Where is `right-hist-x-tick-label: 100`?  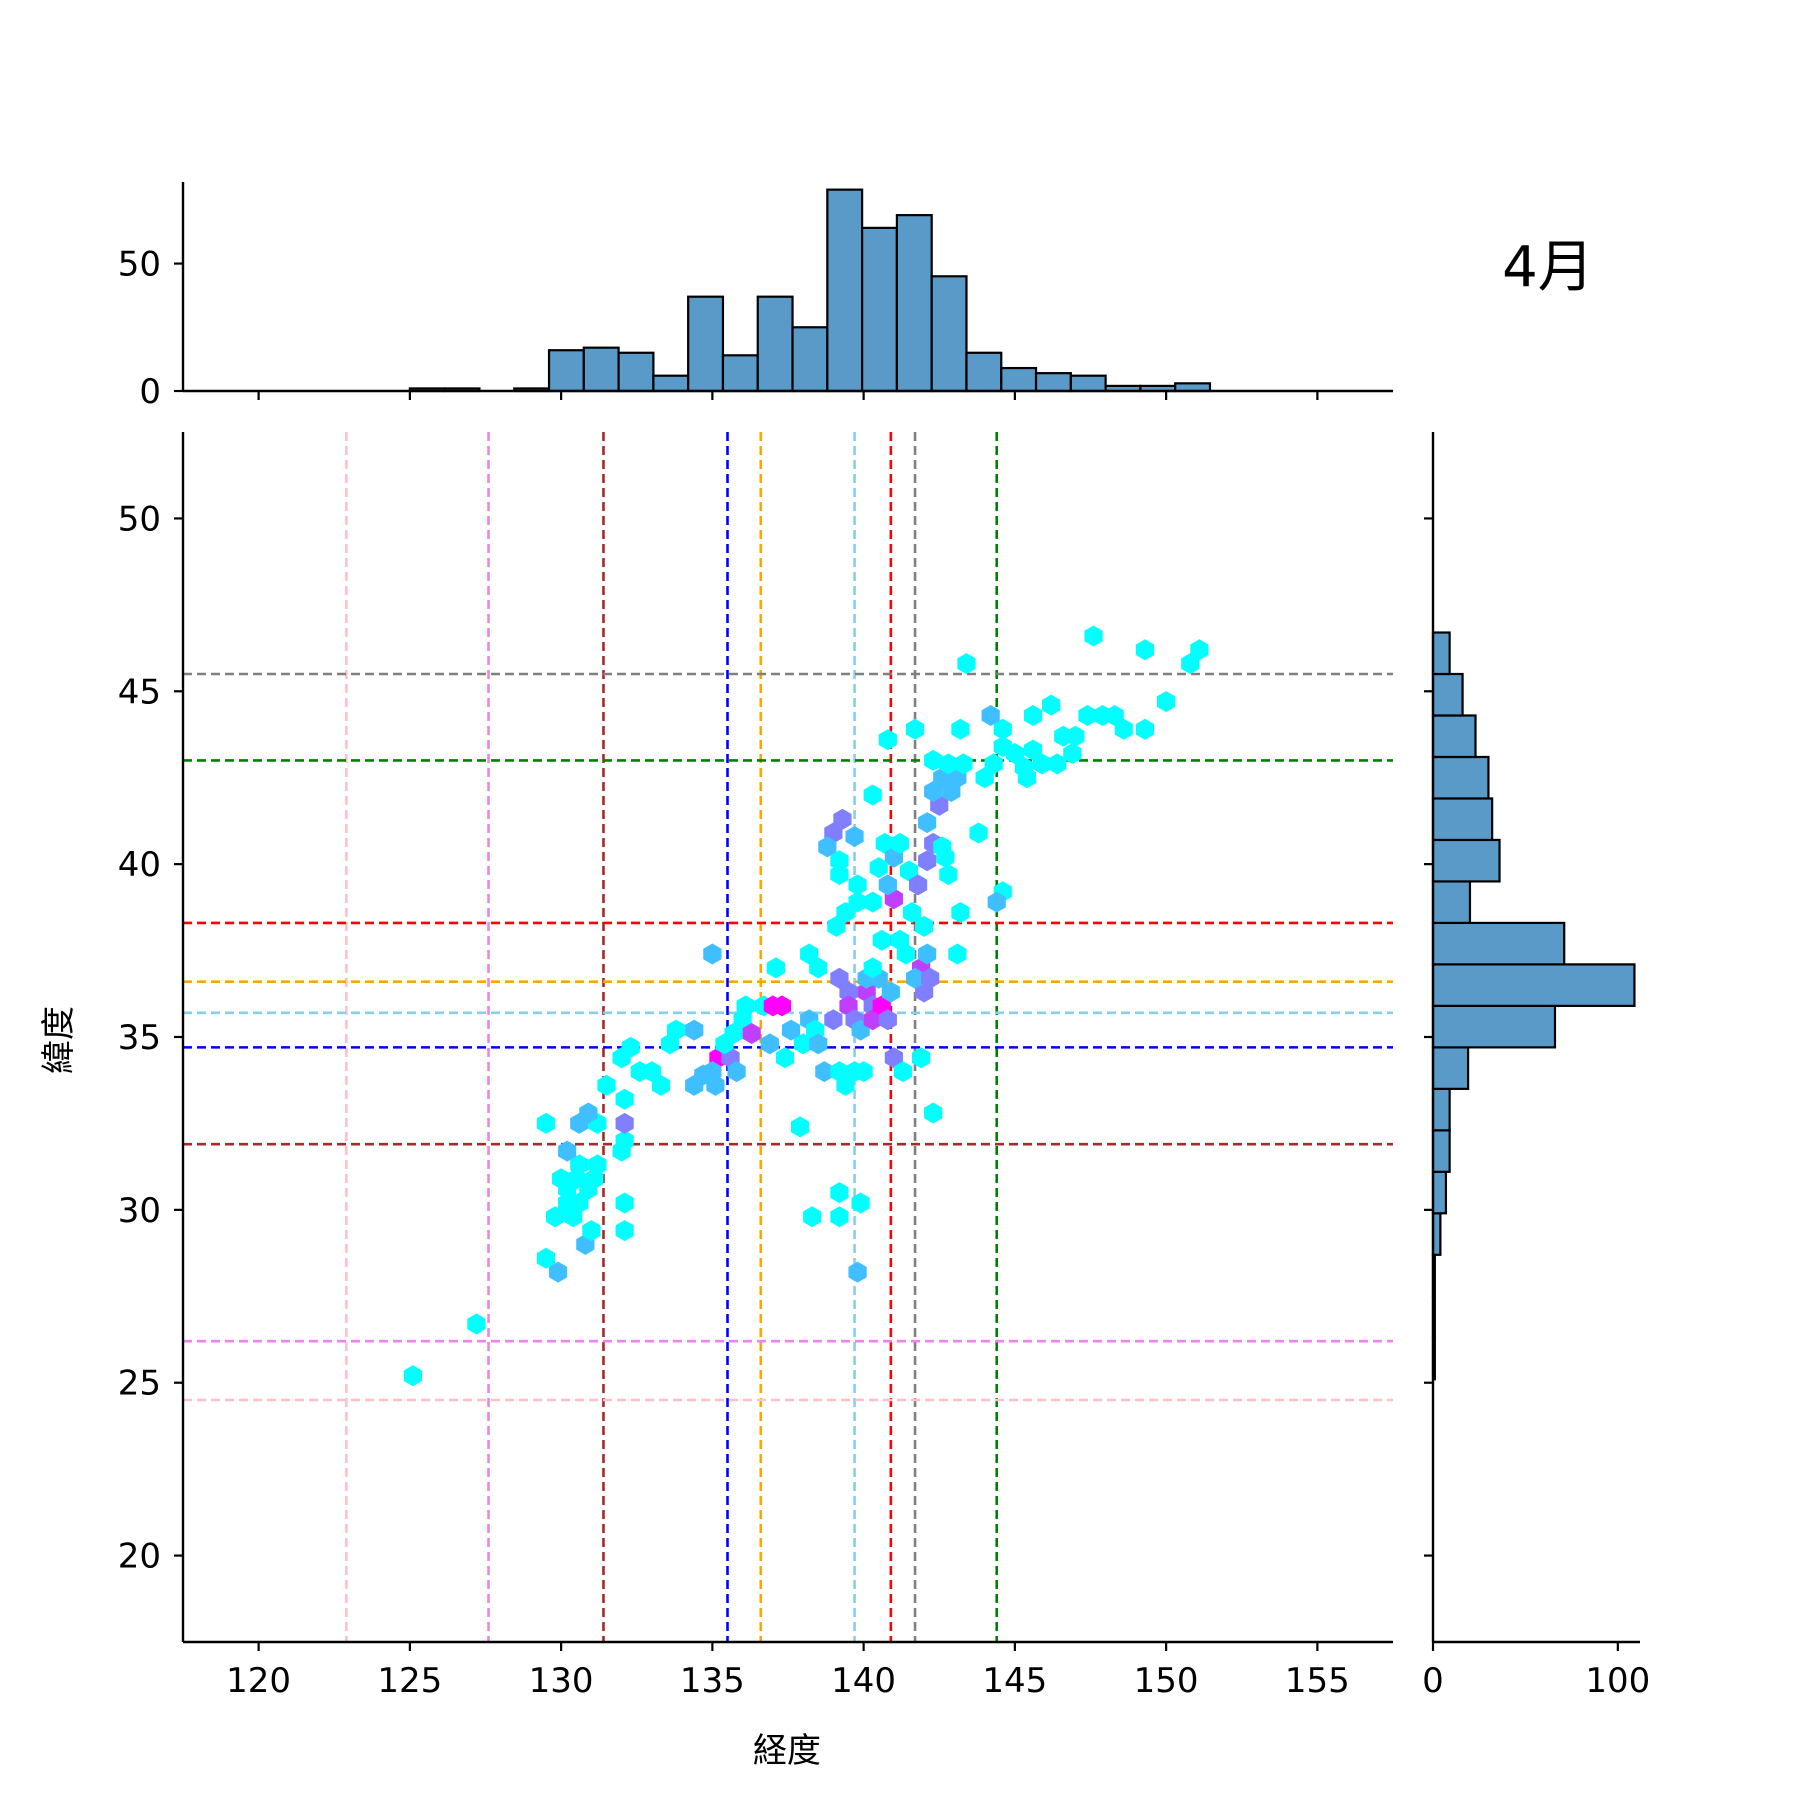
right-hist-x-tick-label: 100 is located at coordinates (1617, 1681).